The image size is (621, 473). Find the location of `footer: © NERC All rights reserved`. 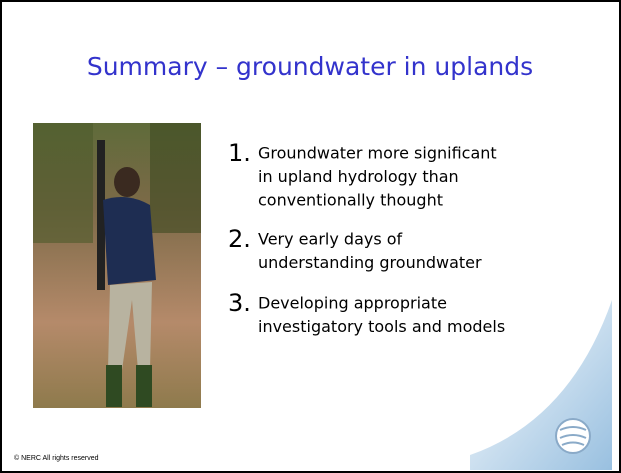

footer: © NERC All rights reserved is located at coordinates (56, 458).